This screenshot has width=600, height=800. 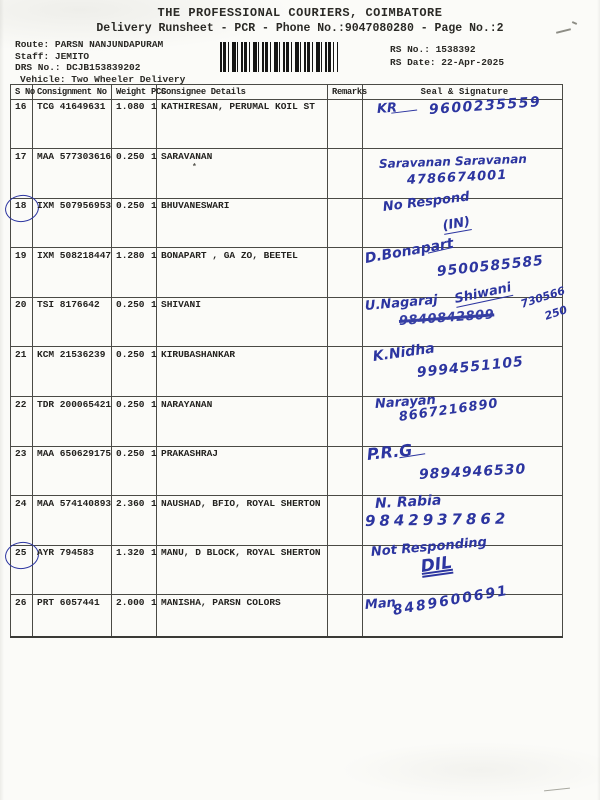 What do you see at coordinates (72, 615) in the screenshot?
I see `cell-consignment: PRT 6057441` at bounding box center [72, 615].